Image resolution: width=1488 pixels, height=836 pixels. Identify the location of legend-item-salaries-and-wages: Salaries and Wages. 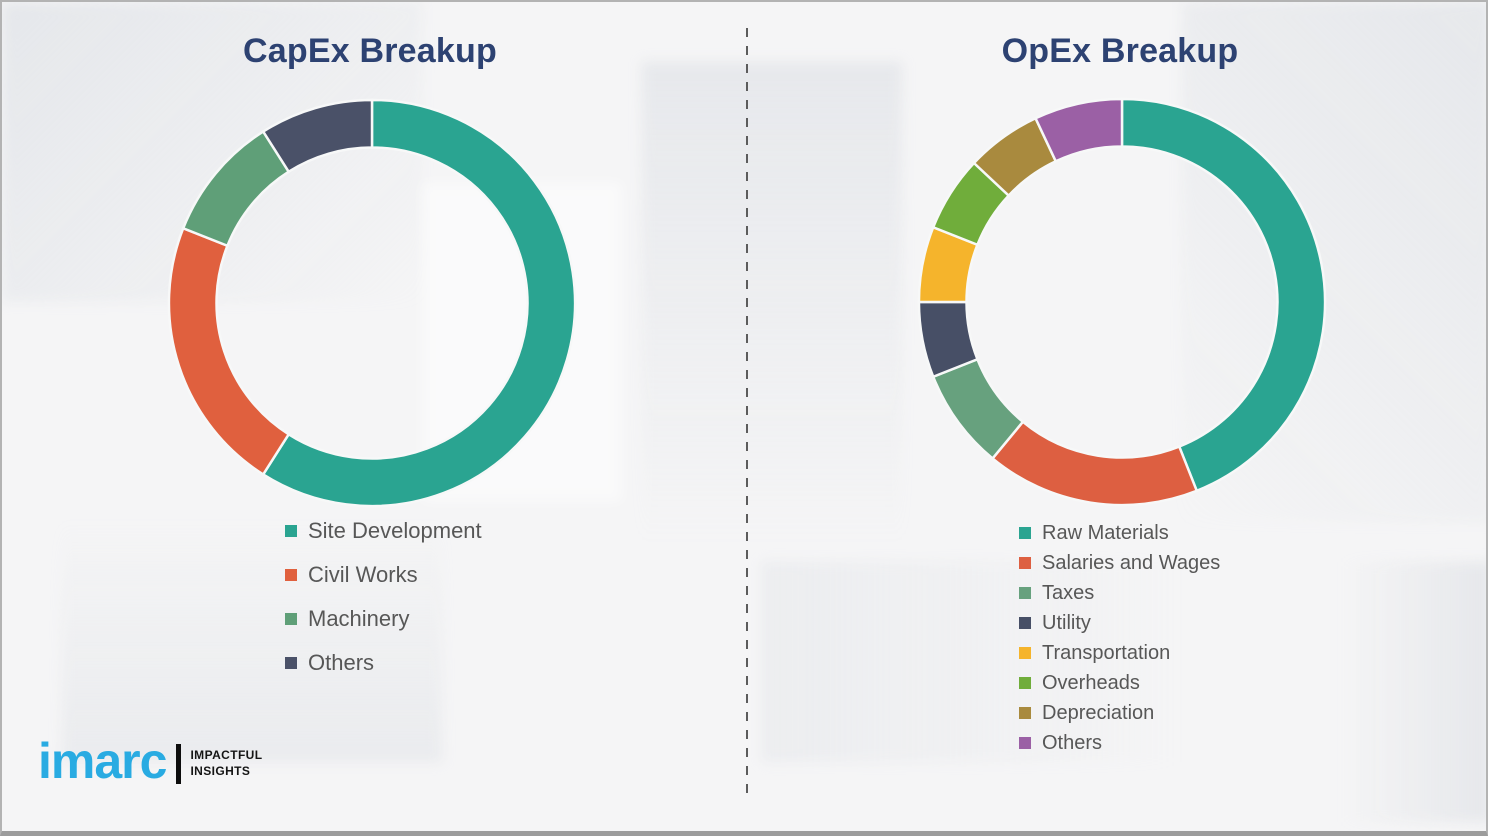
(1119, 563).